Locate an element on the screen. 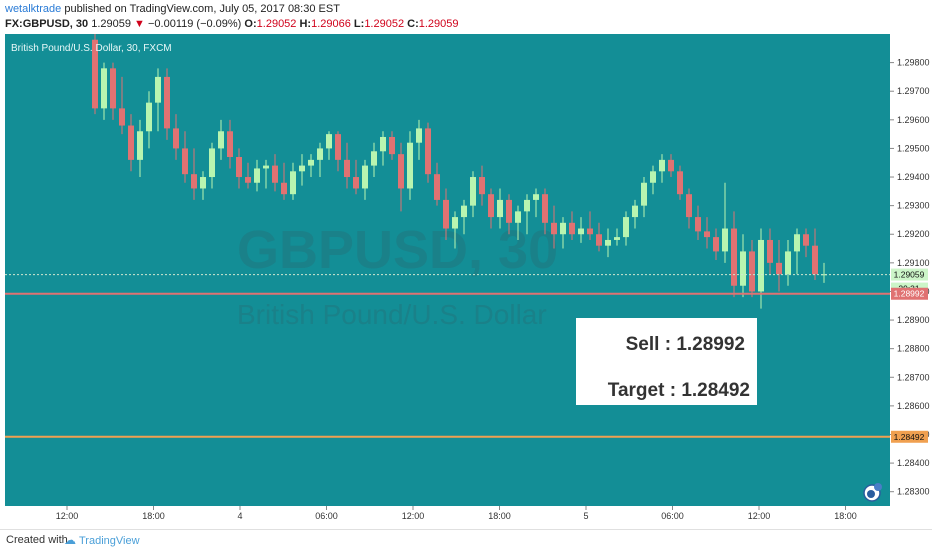 This screenshot has width=932, height=551. x-tick-label: 4 is located at coordinates (239, 516).